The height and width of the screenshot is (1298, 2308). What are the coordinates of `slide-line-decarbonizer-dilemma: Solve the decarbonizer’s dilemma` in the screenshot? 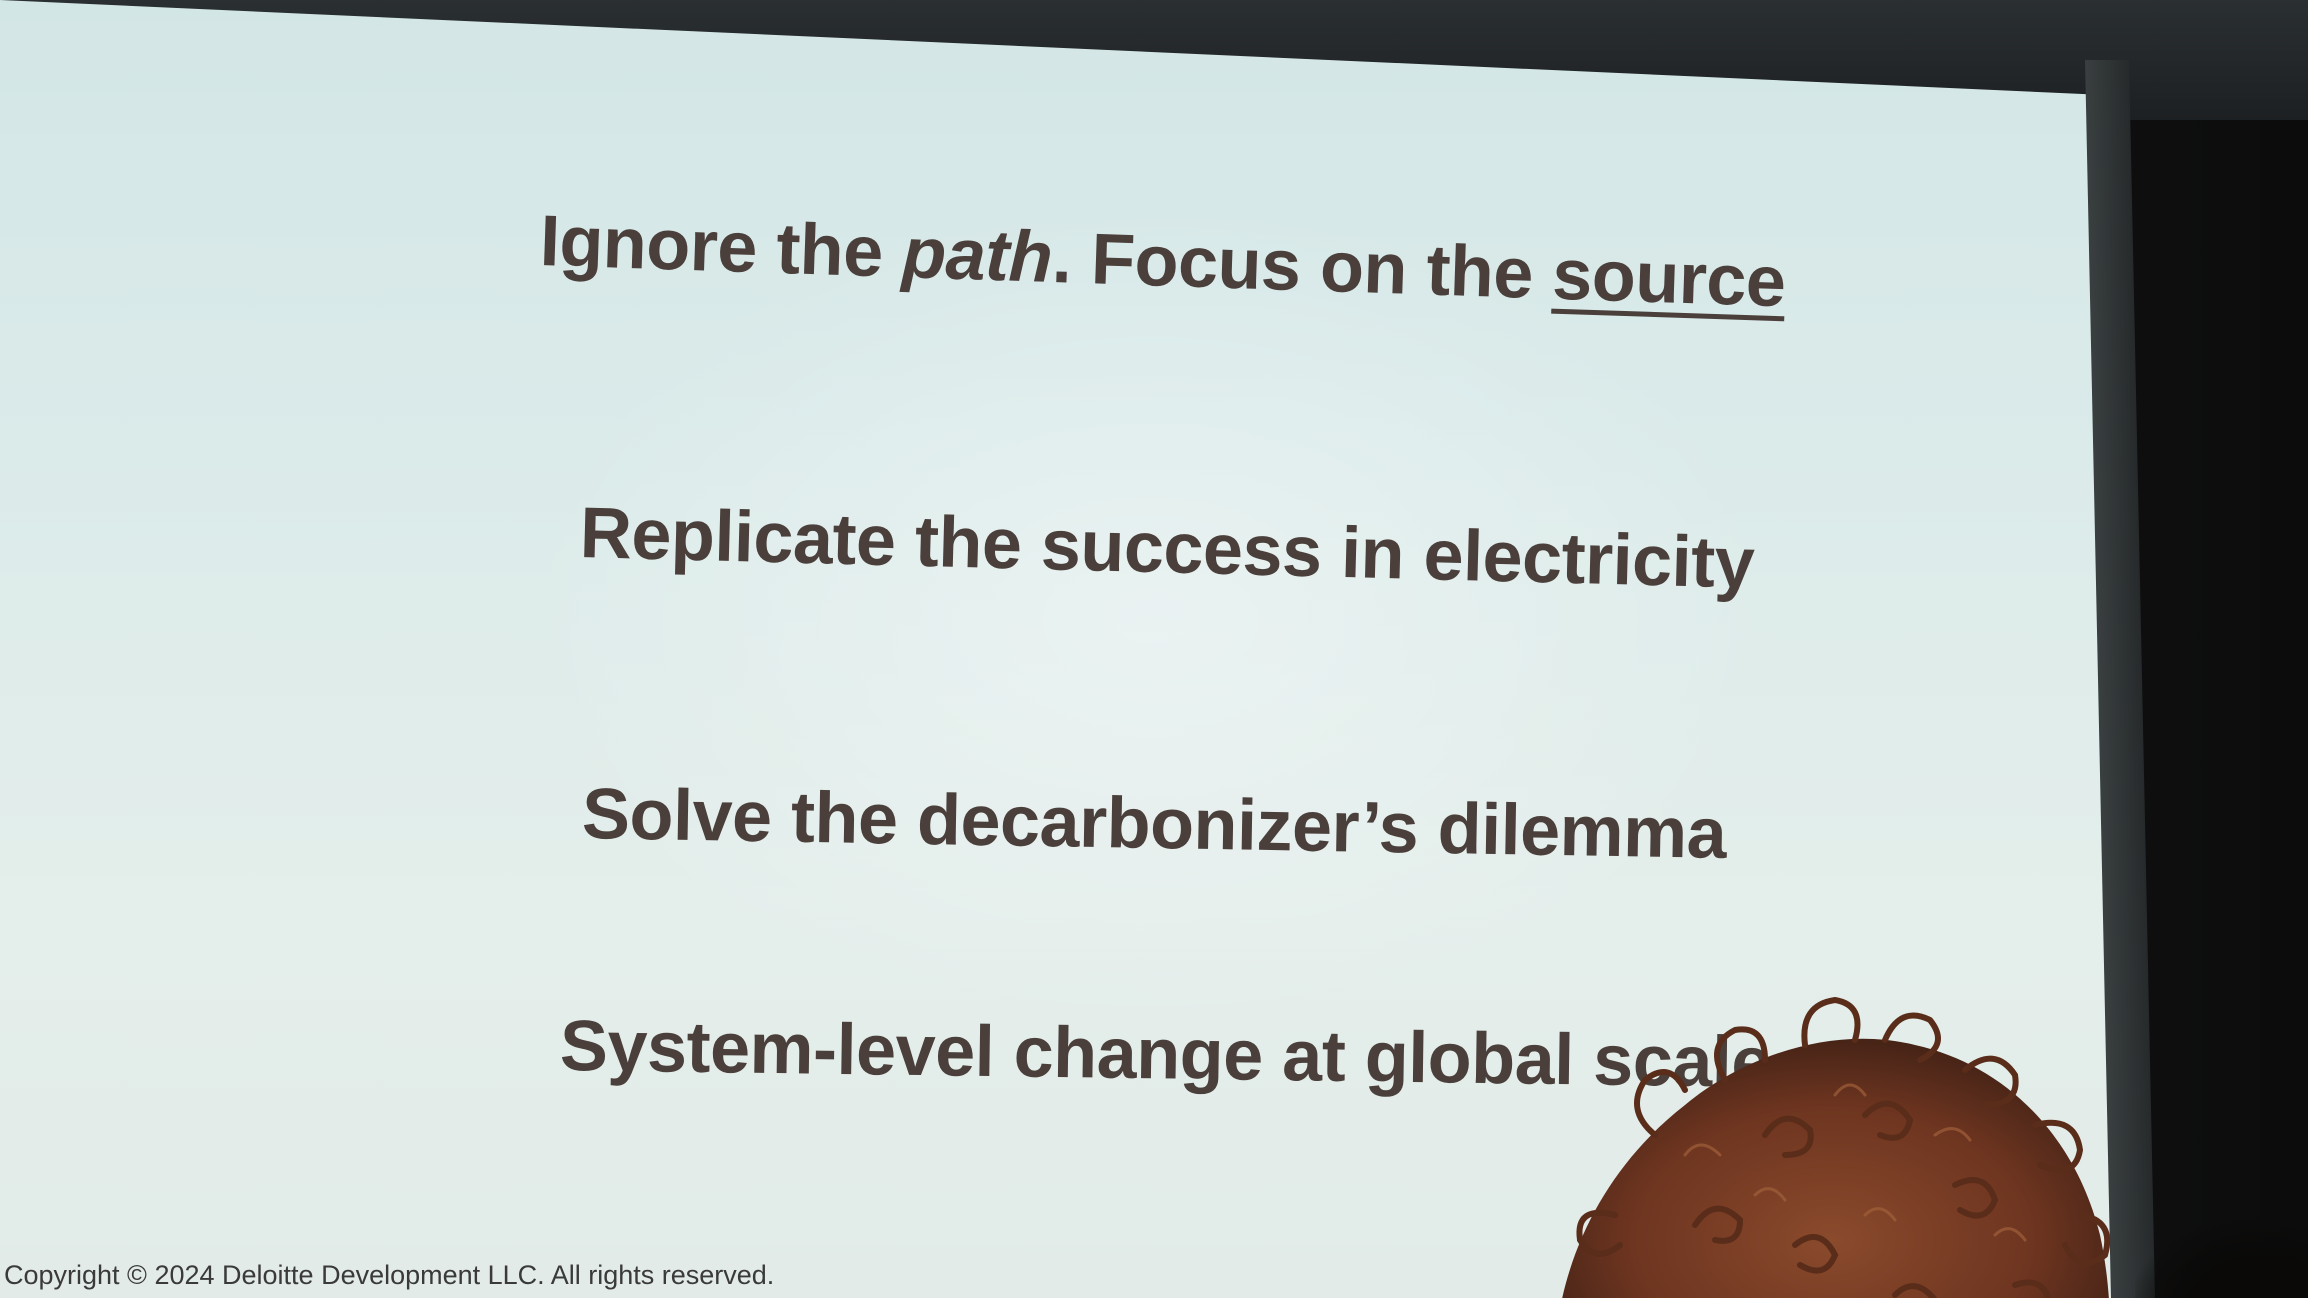 It's located at (1154, 824).